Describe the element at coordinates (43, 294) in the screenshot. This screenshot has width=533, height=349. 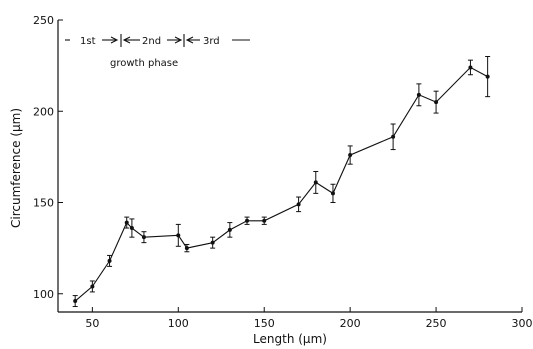
I see `y-tick-label: 100` at that location.